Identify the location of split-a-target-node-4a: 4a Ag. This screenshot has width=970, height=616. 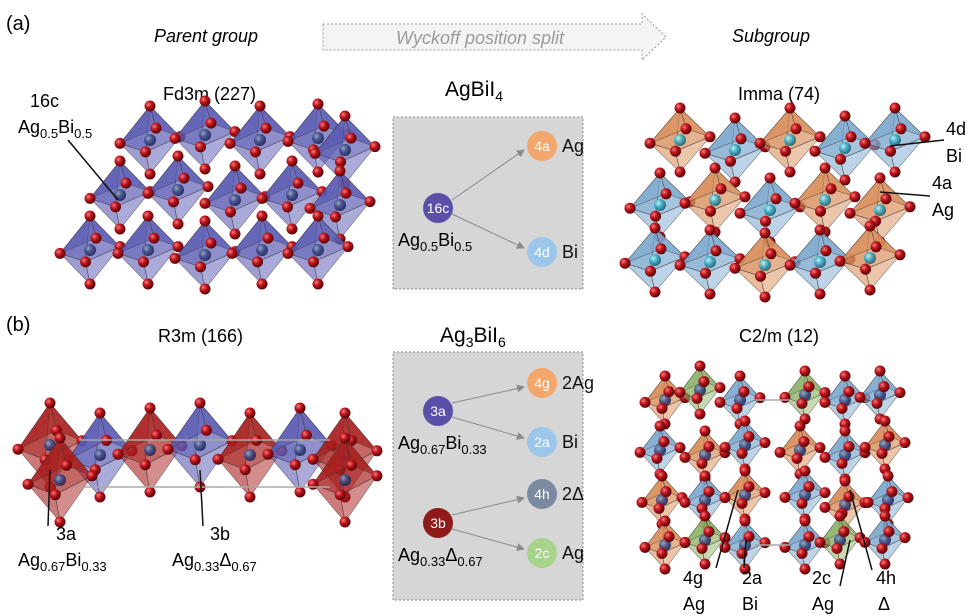
(555, 146).